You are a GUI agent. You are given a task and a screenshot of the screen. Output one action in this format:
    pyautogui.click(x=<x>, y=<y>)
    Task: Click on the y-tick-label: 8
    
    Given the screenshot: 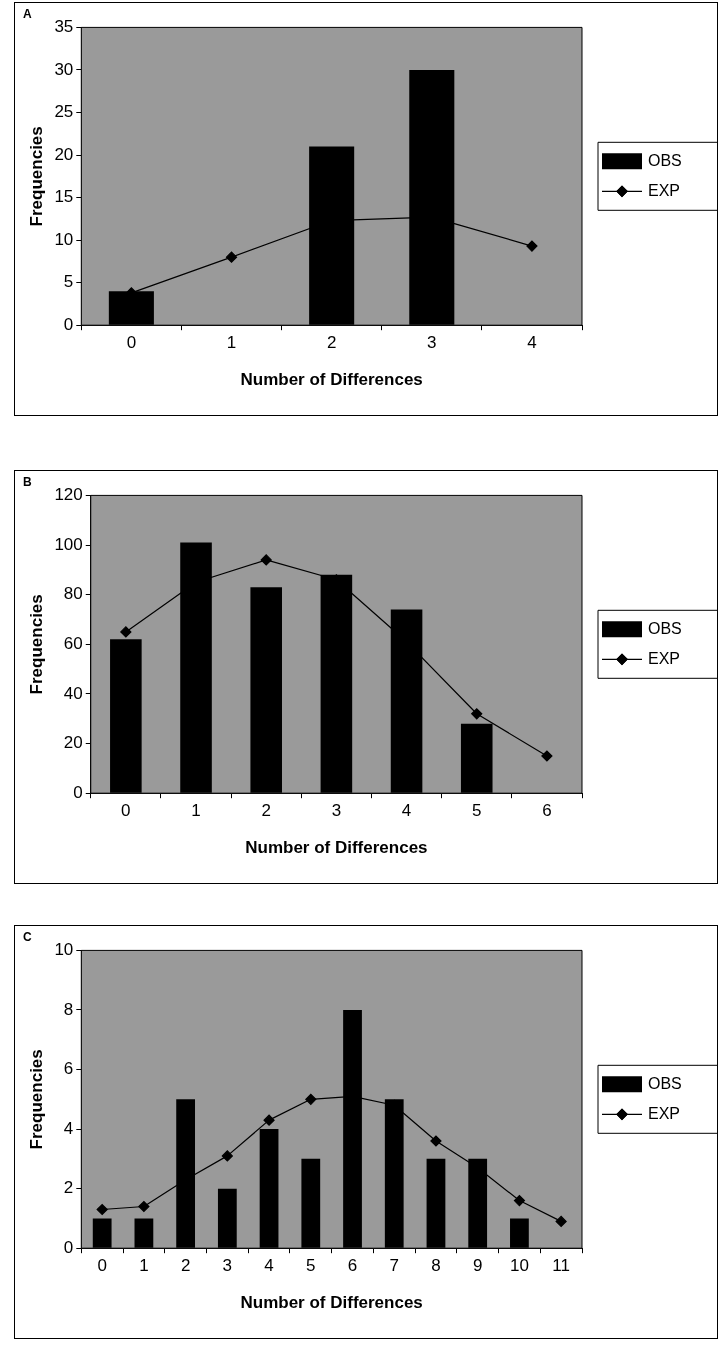 What is the action you would take?
    pyautogui.click(x=68, y=1009)
    